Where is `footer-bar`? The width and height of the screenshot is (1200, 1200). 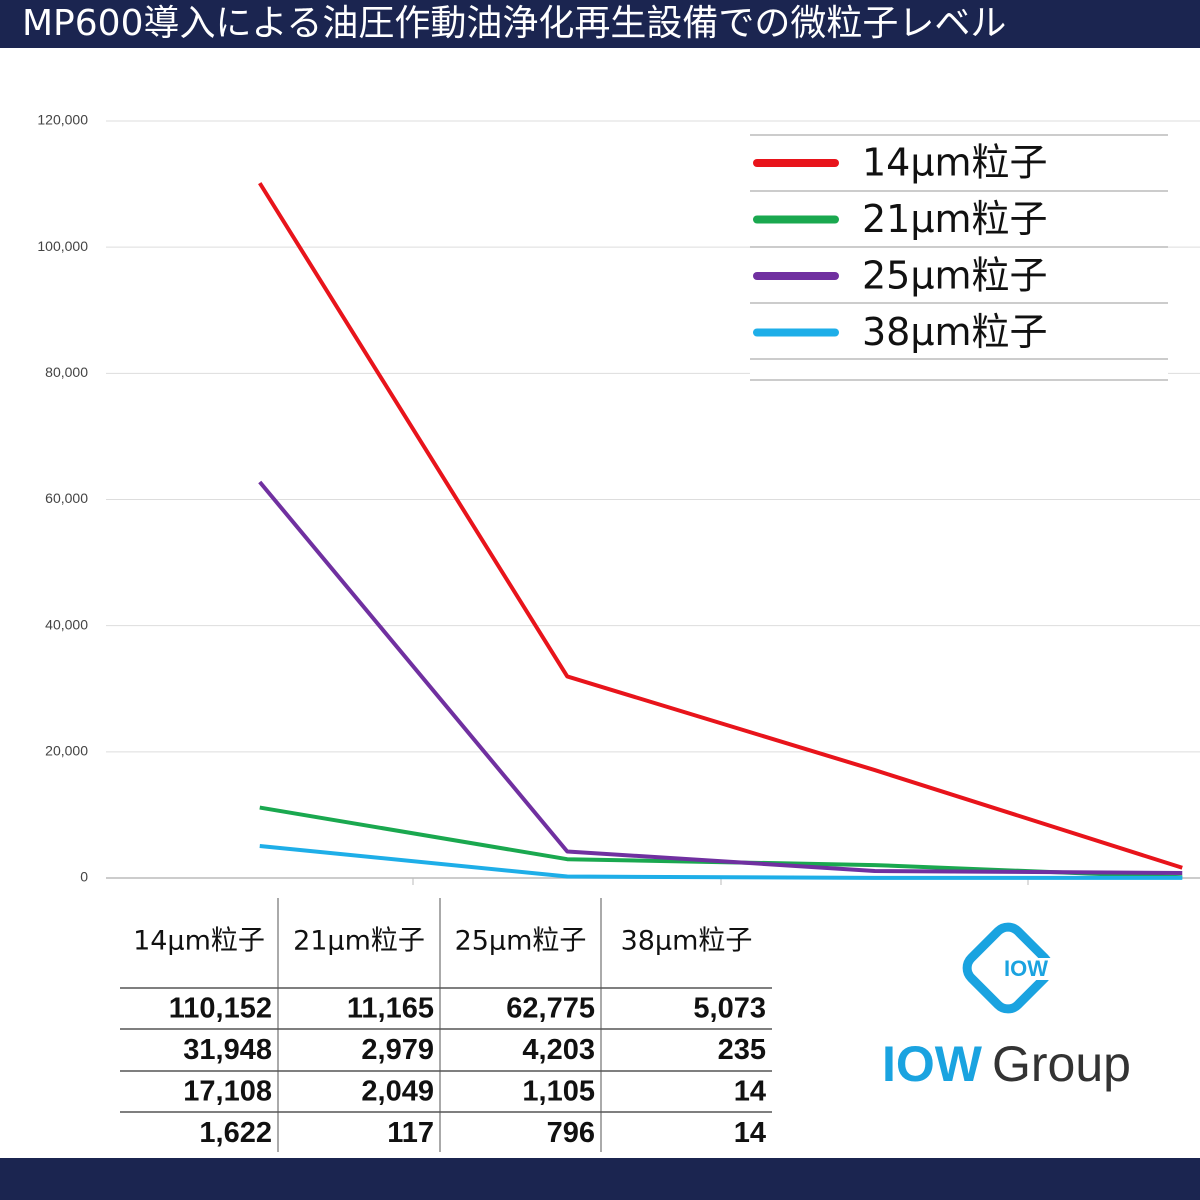
footer-bar is located at coordinates (600, 1179).